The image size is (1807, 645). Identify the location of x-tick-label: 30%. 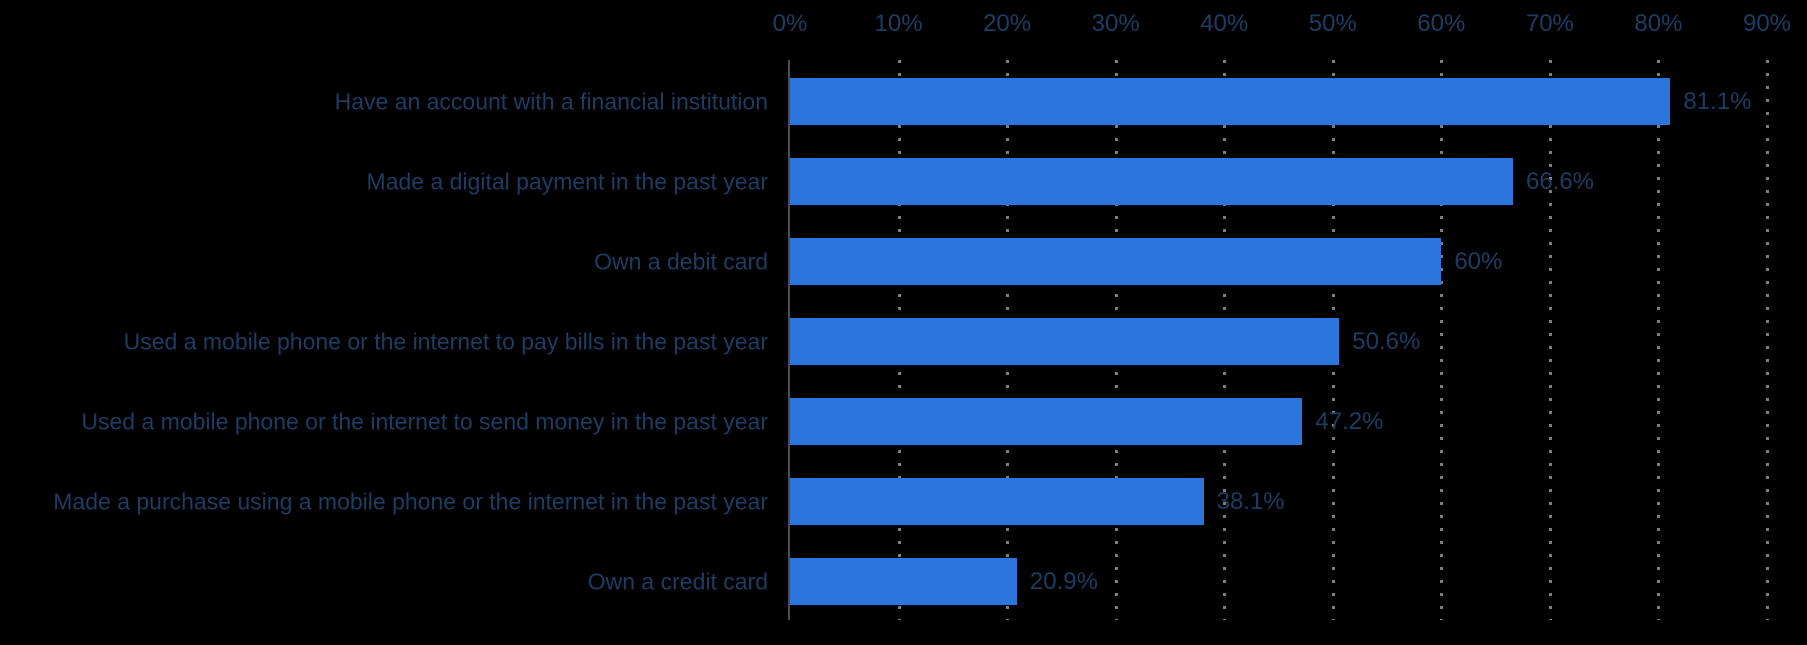
(1115, 23).